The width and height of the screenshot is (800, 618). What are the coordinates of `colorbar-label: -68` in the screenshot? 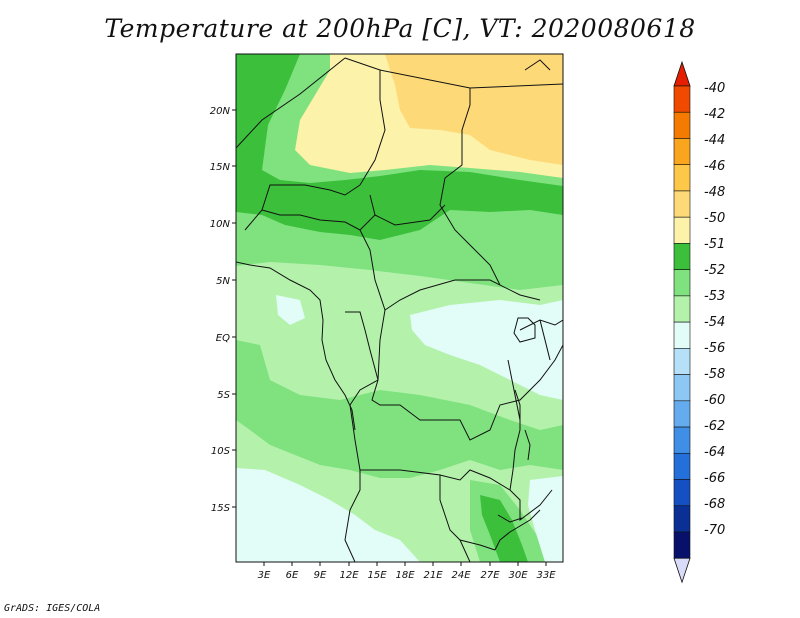 It's located at (714, 504).